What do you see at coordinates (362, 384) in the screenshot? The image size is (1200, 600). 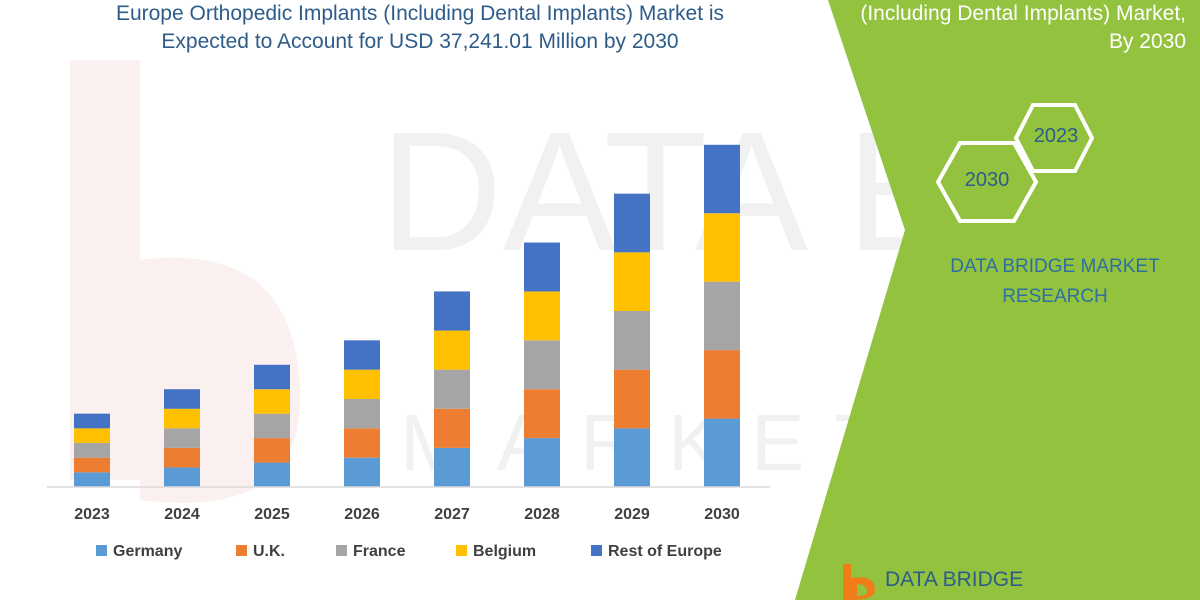 I see `bar-2026-belgium` at bounding box center [362, 384].